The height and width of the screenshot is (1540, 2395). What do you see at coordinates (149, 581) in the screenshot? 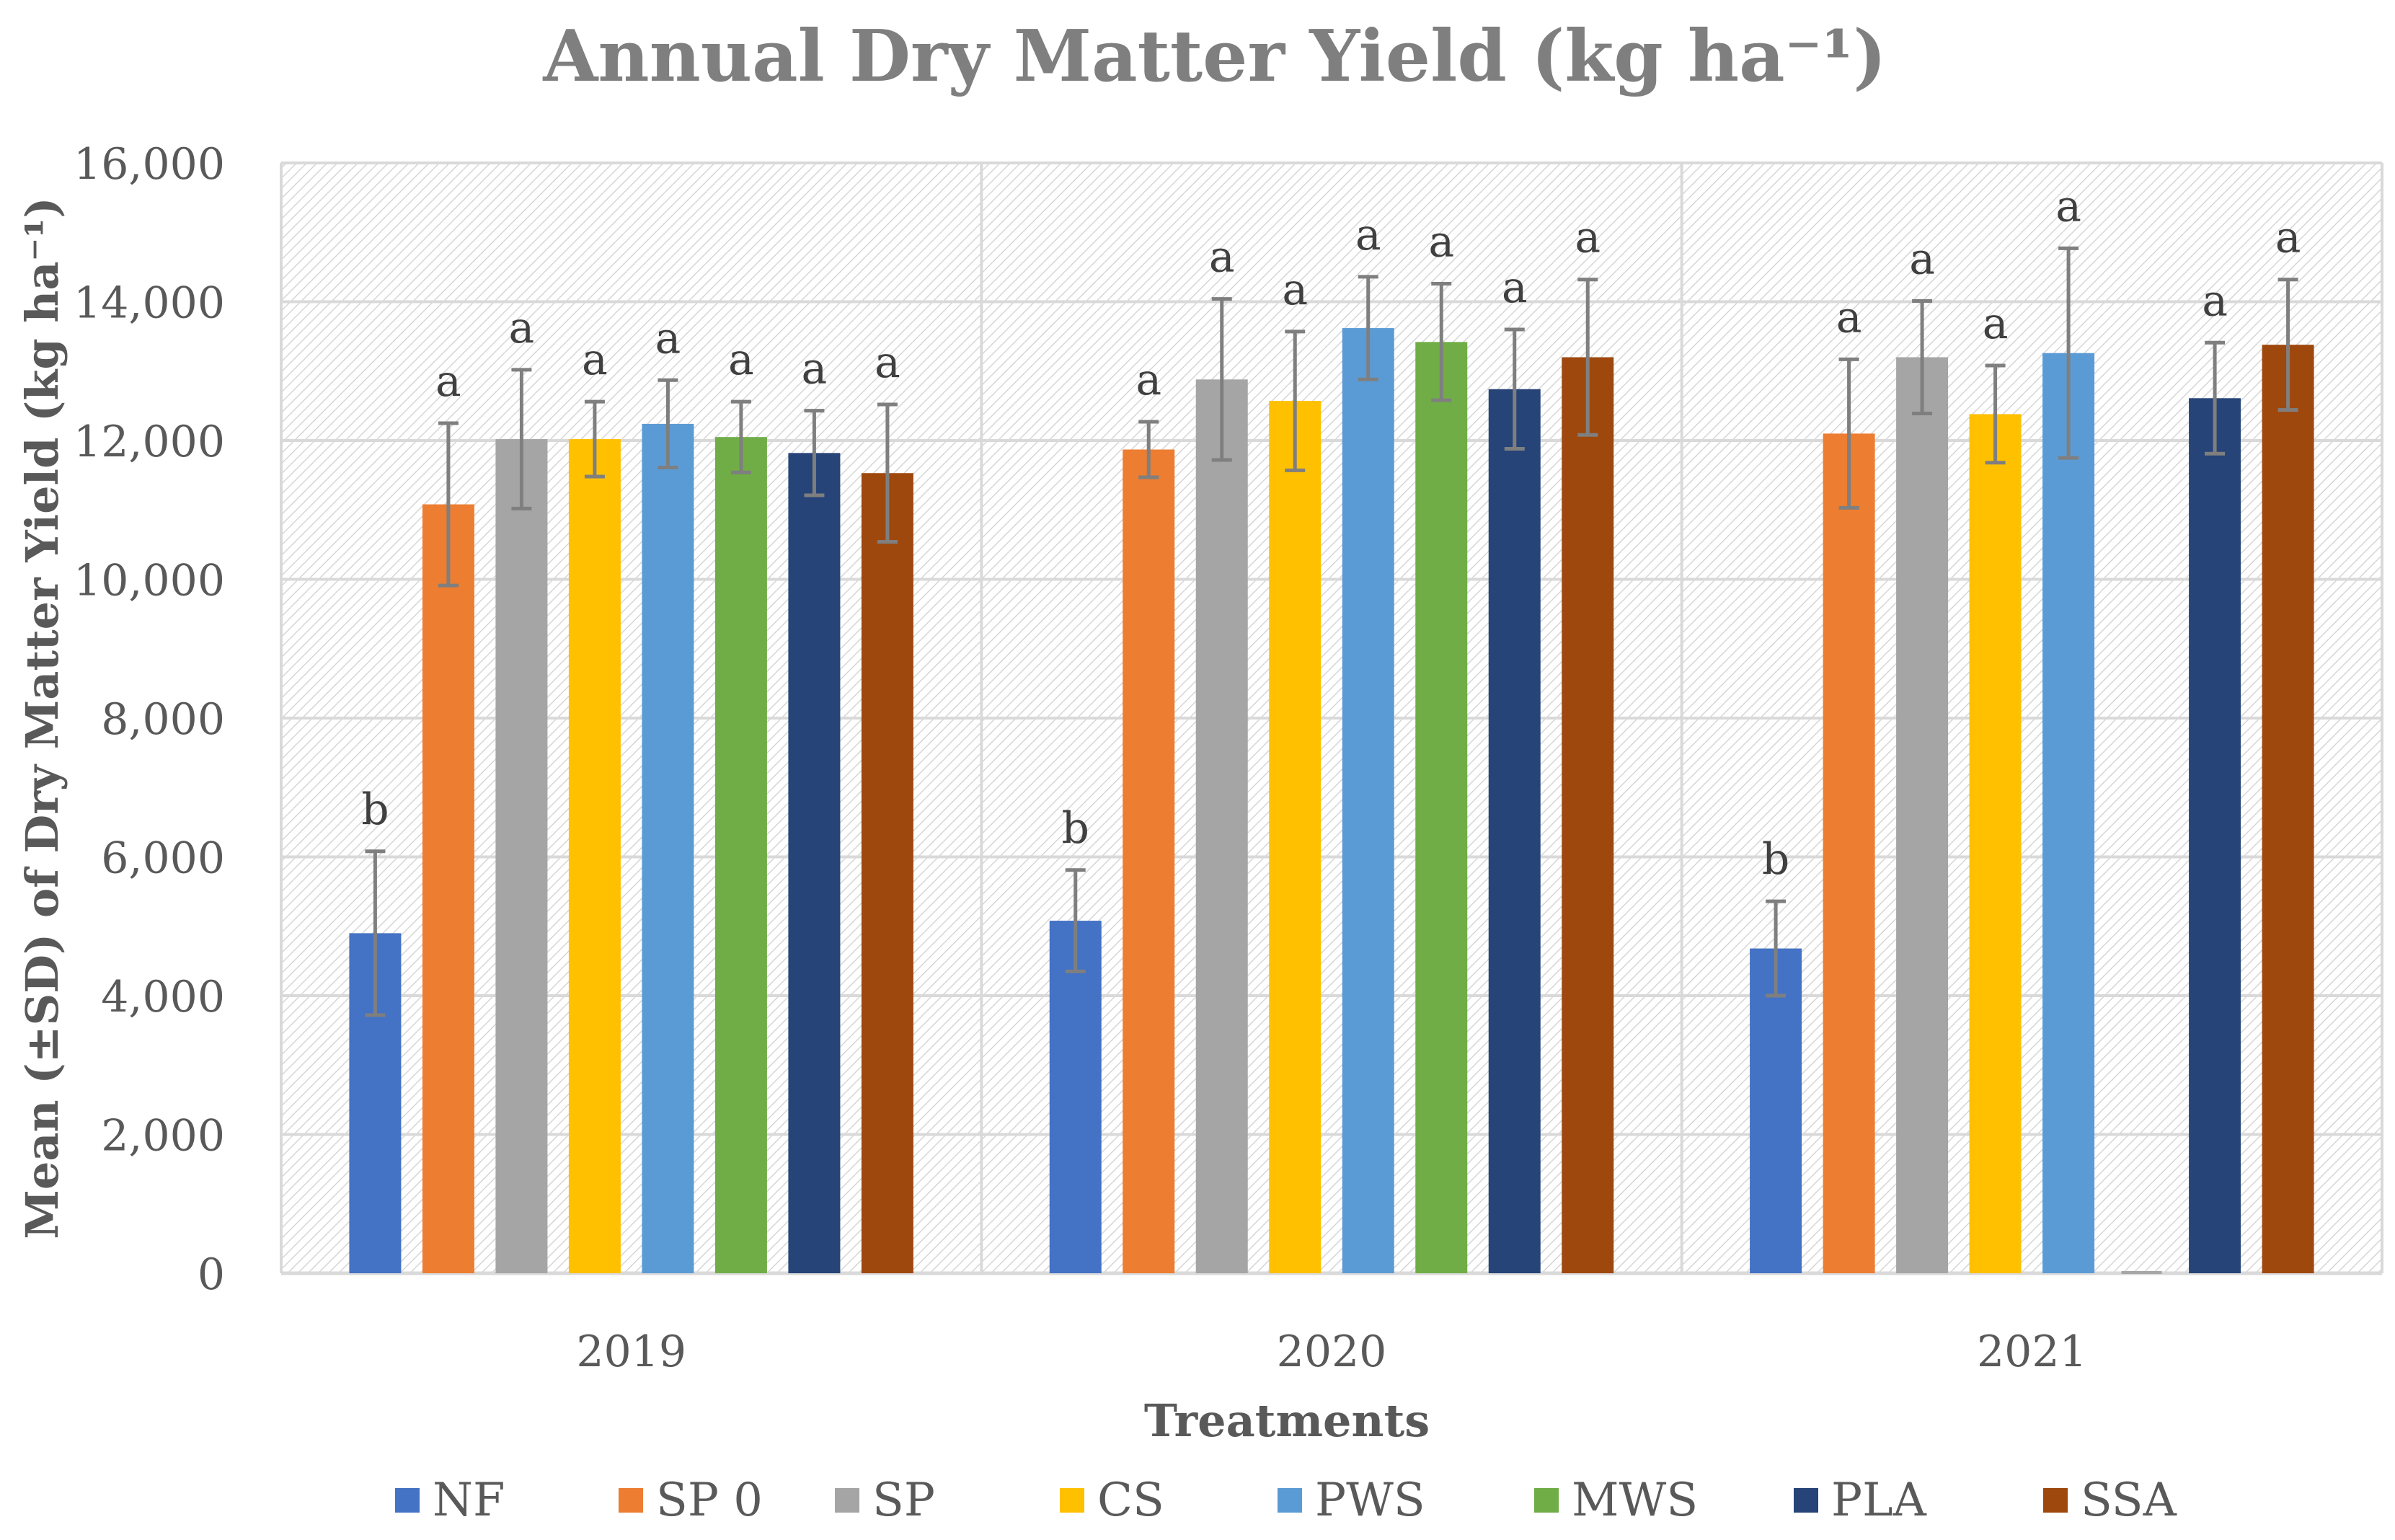
I see `y-tick-label: 10,000` at bounding box center [149, 581].